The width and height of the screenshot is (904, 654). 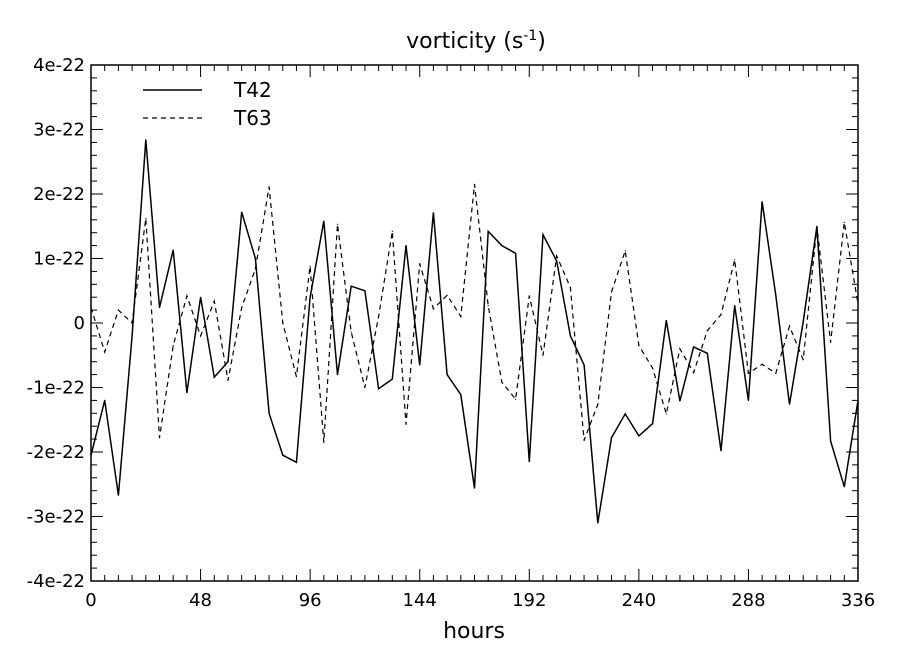 I want to click on x-tick-label: 288, so click(x=748, y=600).